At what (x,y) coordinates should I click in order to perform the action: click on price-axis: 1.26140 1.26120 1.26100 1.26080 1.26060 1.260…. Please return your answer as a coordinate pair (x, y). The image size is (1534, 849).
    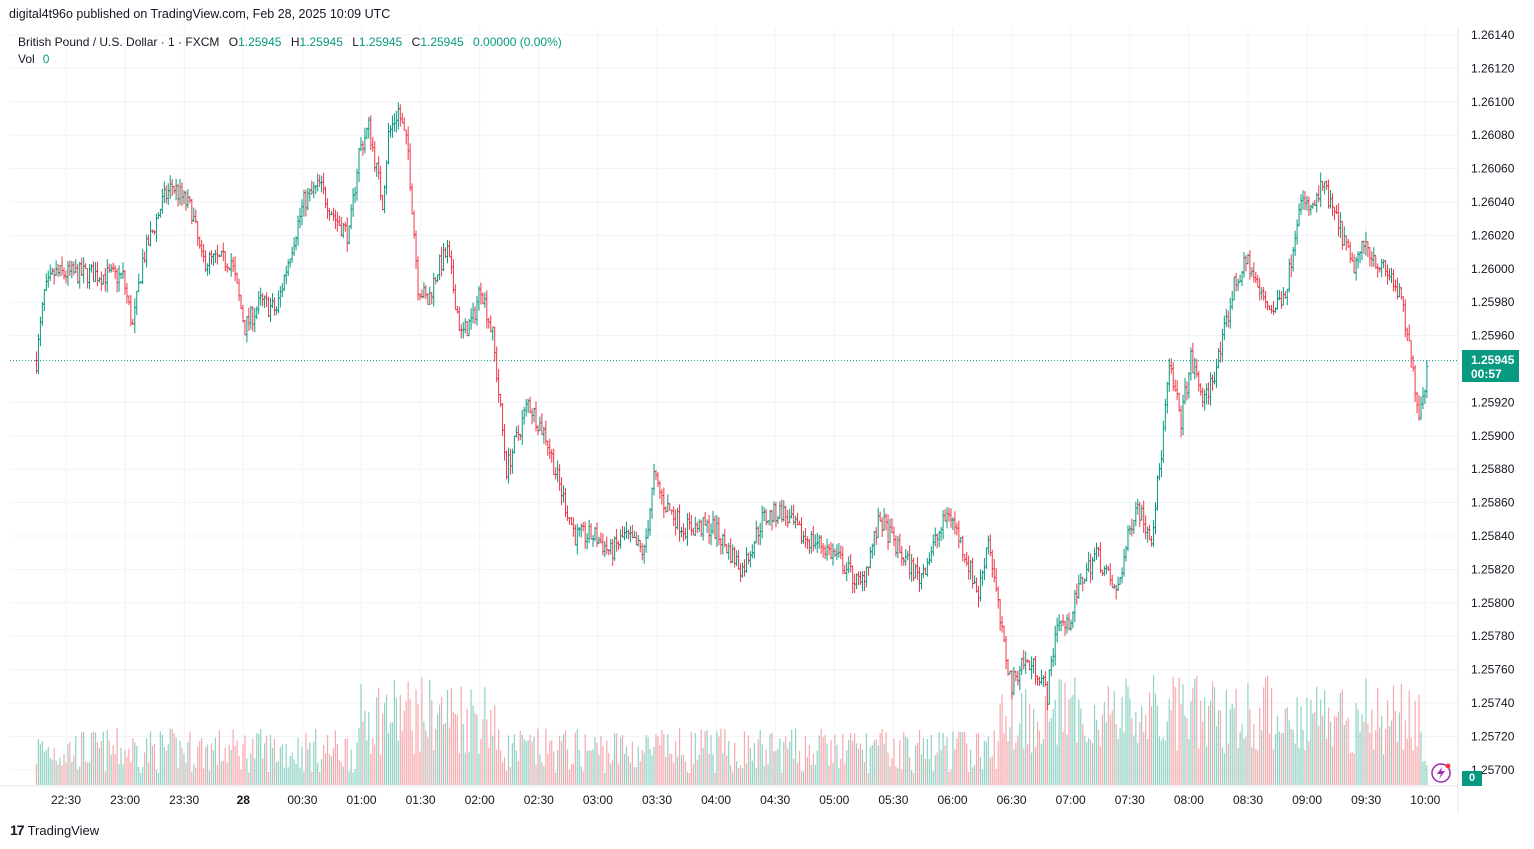
    Looking at the image, I should click on (1486, 420).